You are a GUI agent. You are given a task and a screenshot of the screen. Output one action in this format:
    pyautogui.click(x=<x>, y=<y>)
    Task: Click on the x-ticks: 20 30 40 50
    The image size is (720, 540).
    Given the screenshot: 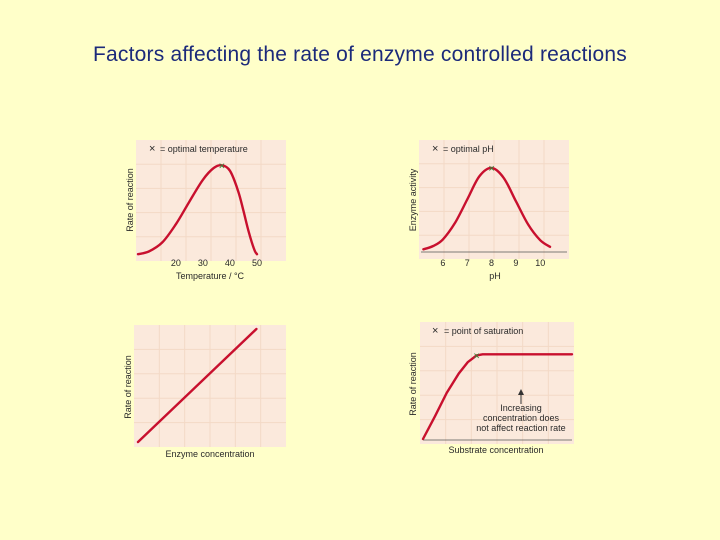 What is the action you would take?
    pyautogui.click(x=216, y=263)
    